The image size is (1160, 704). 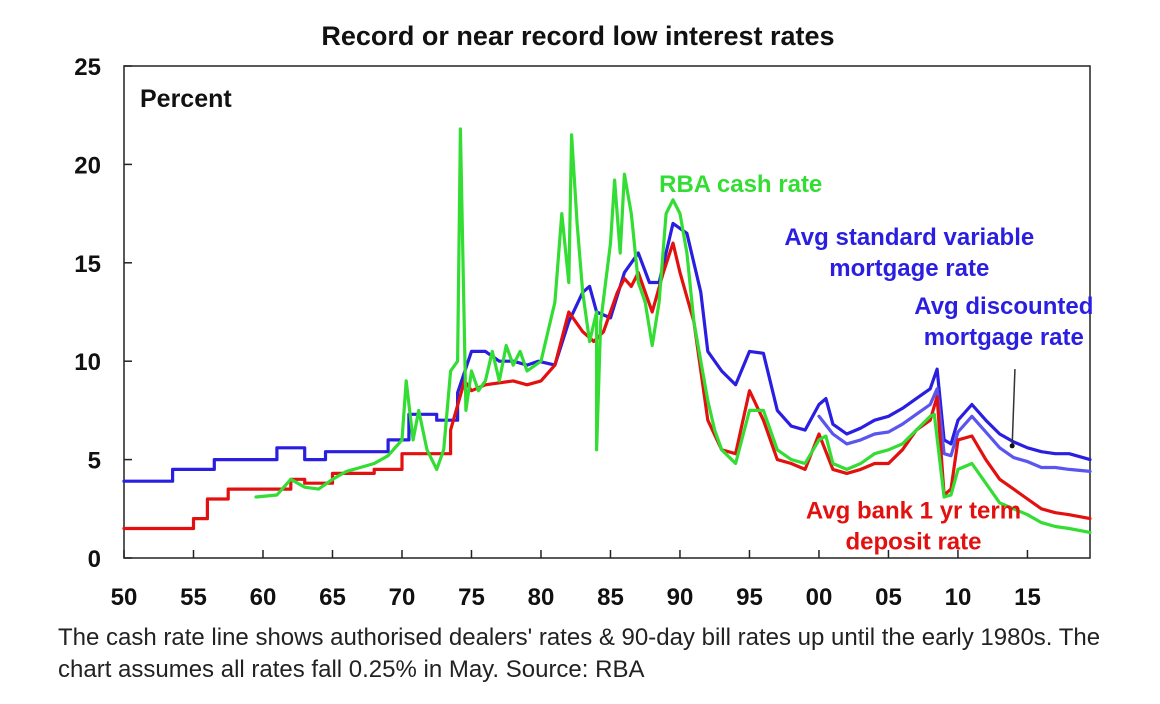 I want to click on x-tick-label: 10, so click(x=958, y=597).